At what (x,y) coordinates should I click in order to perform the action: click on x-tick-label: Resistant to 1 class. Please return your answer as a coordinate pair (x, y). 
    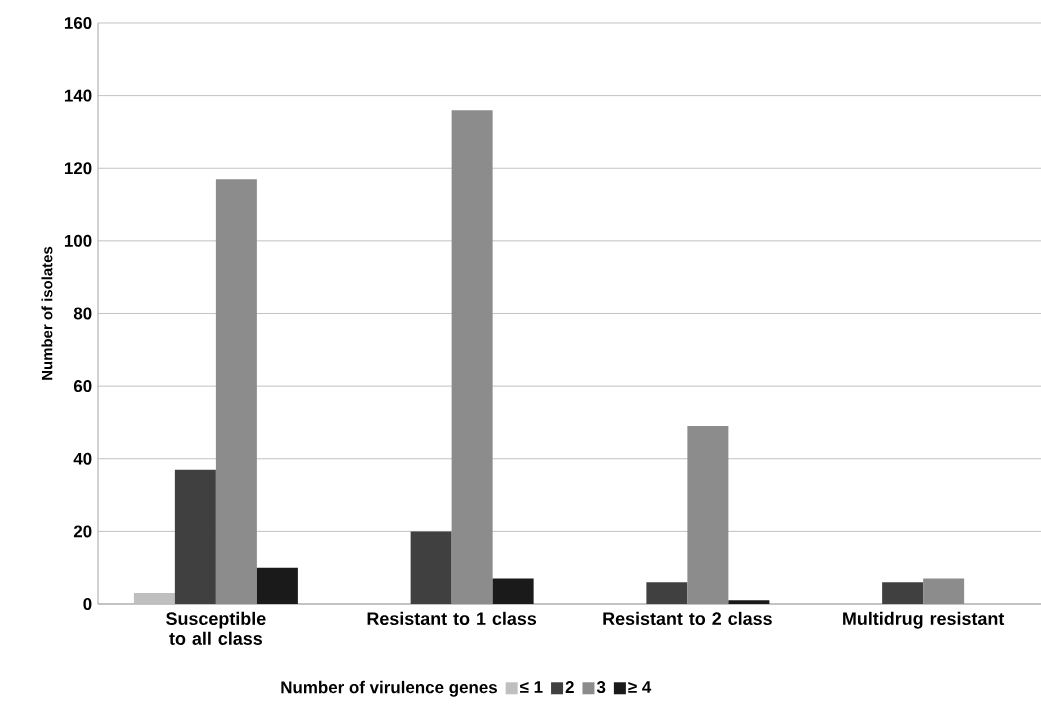
    Looking at the image, I should click on (452, 618).